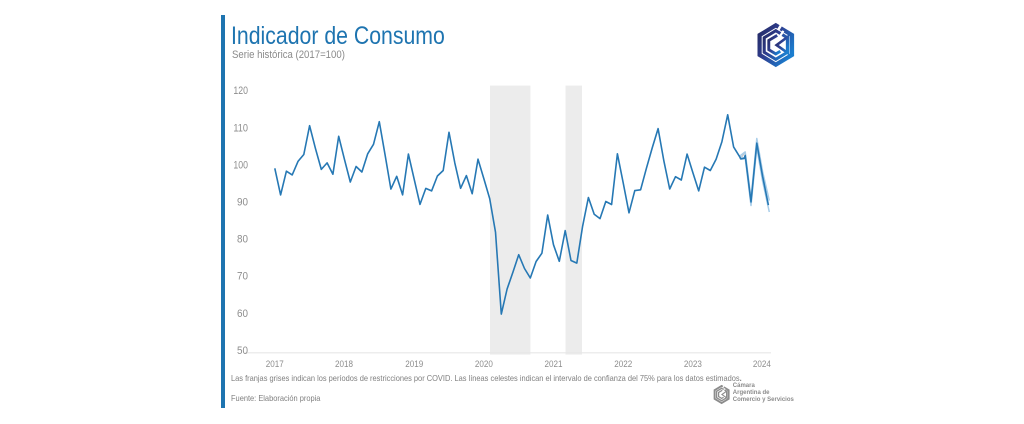 This screenshot has height=424, width=1024. What do you see at coordinates (762, 364) in the screenshot?
I see `svg-text: 2024` at bounding box center [762, 364].